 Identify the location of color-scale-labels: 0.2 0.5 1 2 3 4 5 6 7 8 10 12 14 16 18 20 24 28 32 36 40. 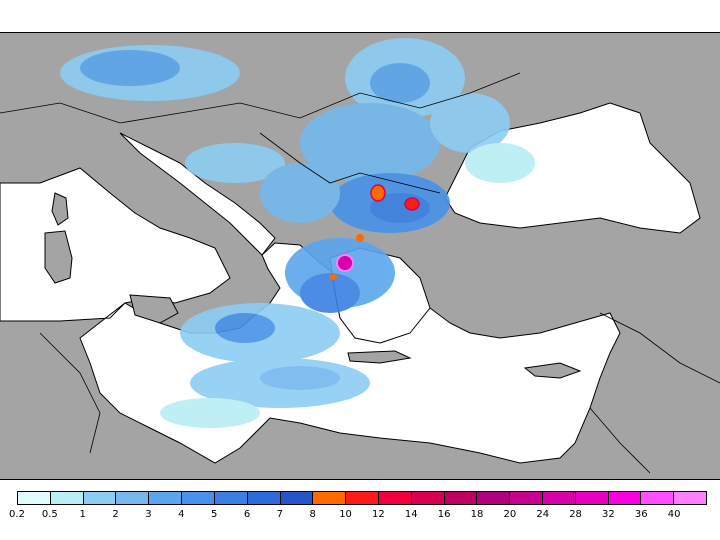
(358, 516).